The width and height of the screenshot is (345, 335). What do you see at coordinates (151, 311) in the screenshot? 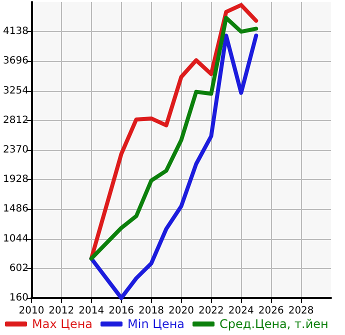
I see `x-tick-label: 2018` at bounding box center [151, 311].